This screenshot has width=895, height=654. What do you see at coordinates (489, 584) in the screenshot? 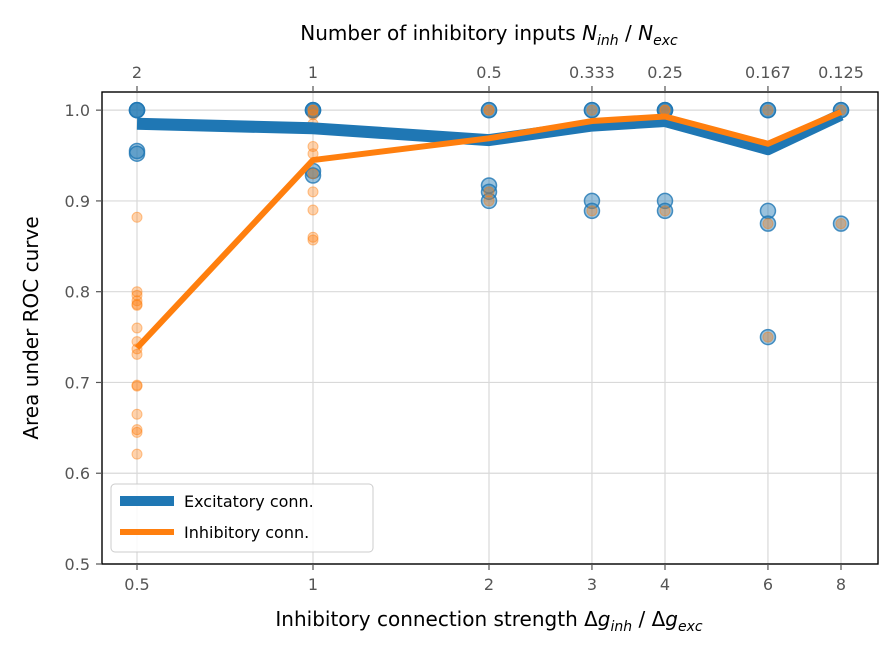
I see `x-tick-label: 2` at bounding box center [489, 584].